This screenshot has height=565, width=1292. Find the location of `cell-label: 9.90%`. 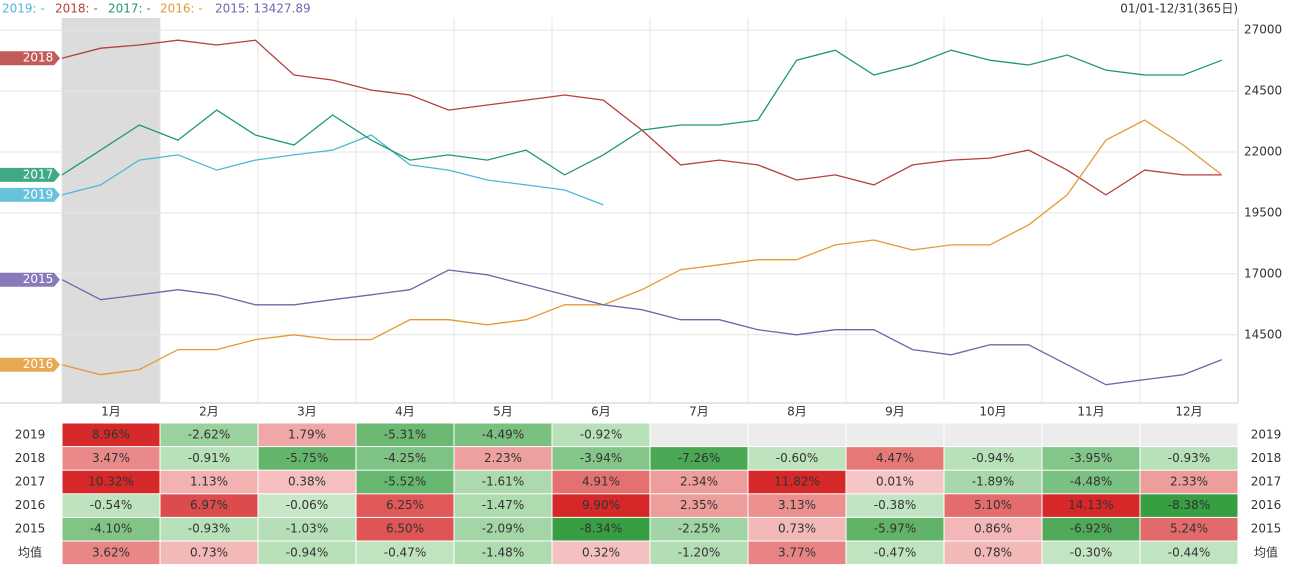

cell-label: 9.90% is located at coordinates (601, 505).